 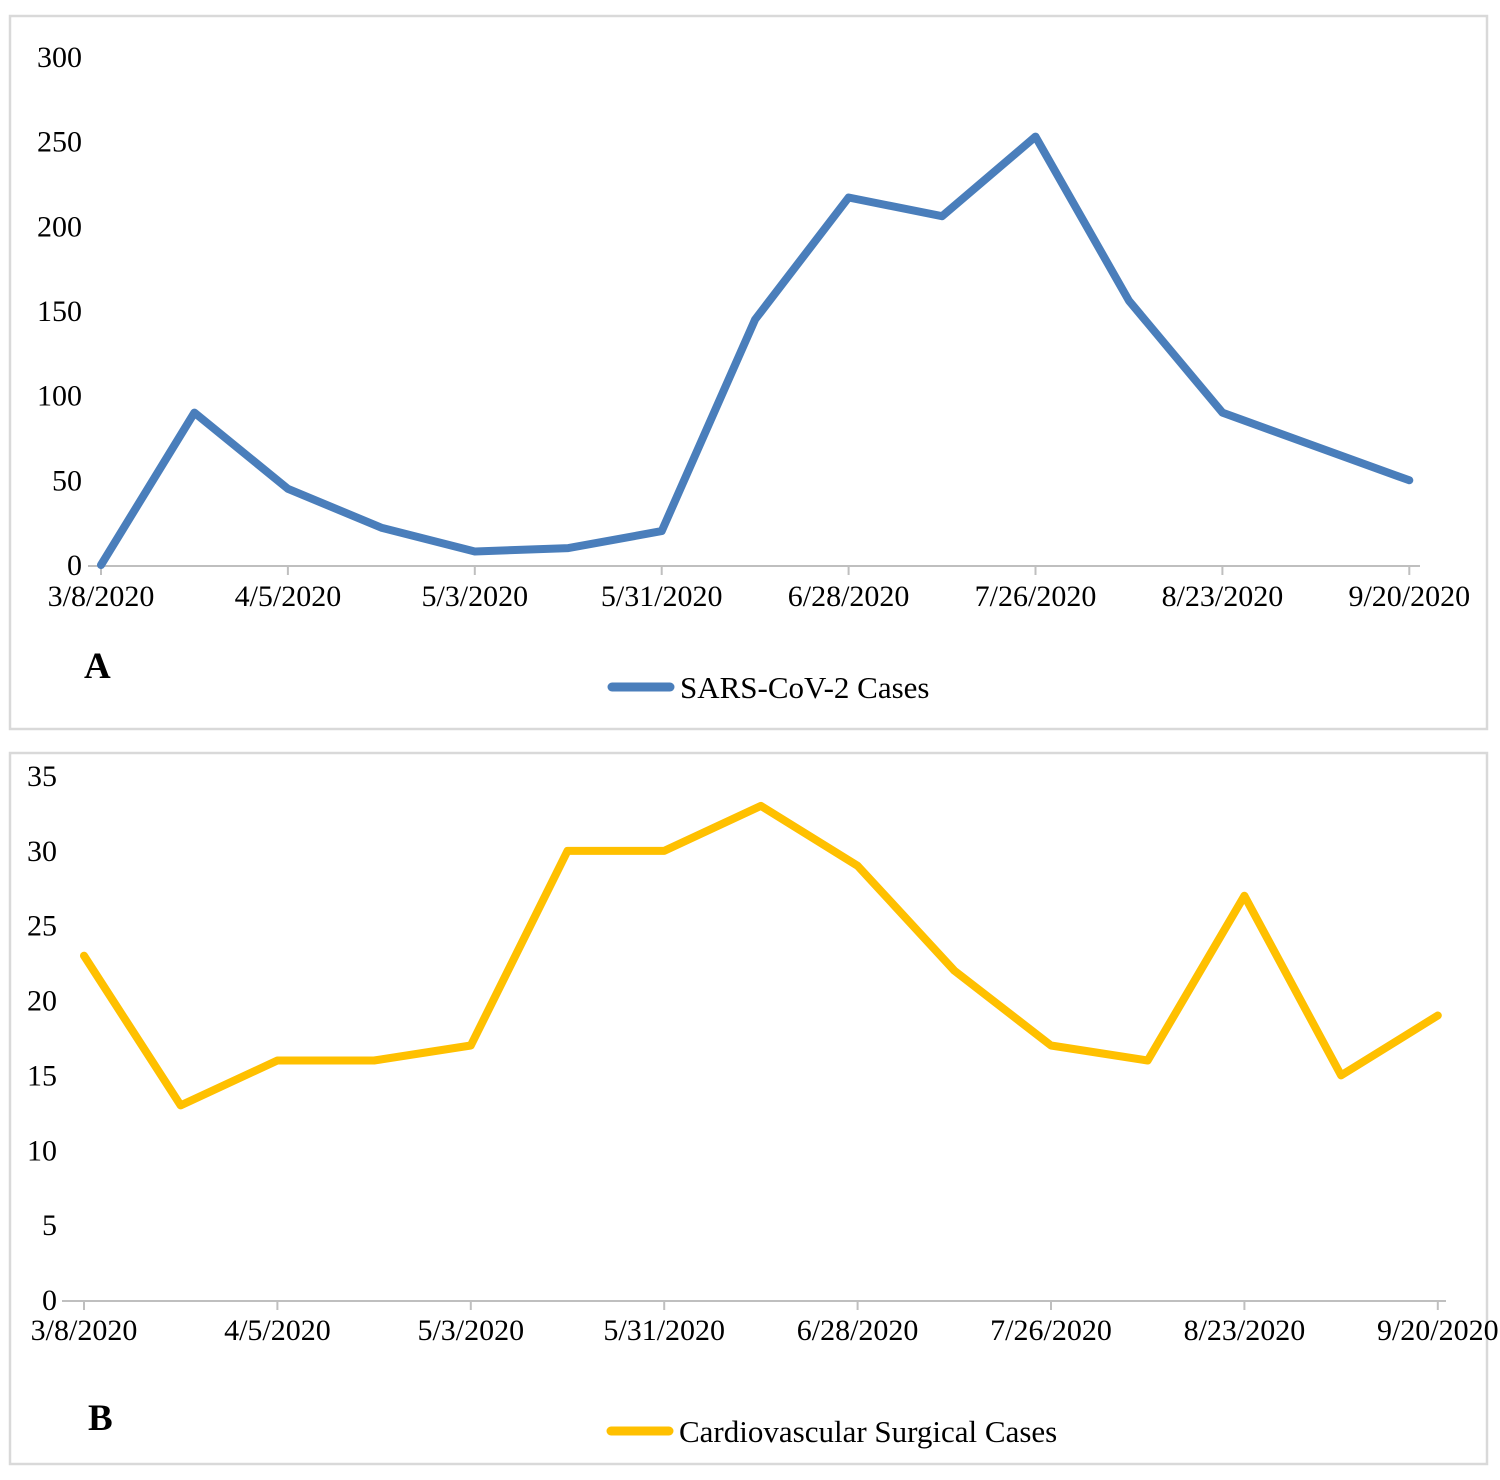 I want to click on y-tick-label: 10, so click(x=42, y=1150).